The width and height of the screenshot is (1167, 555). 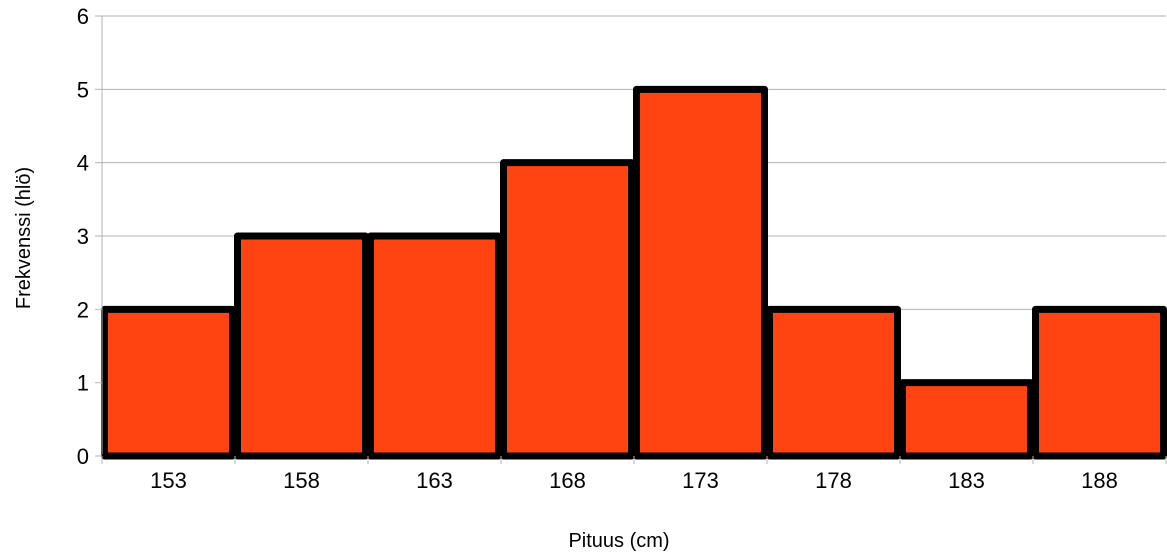 I want to click on x-tick-label: 158, so click(x=301, y=480).